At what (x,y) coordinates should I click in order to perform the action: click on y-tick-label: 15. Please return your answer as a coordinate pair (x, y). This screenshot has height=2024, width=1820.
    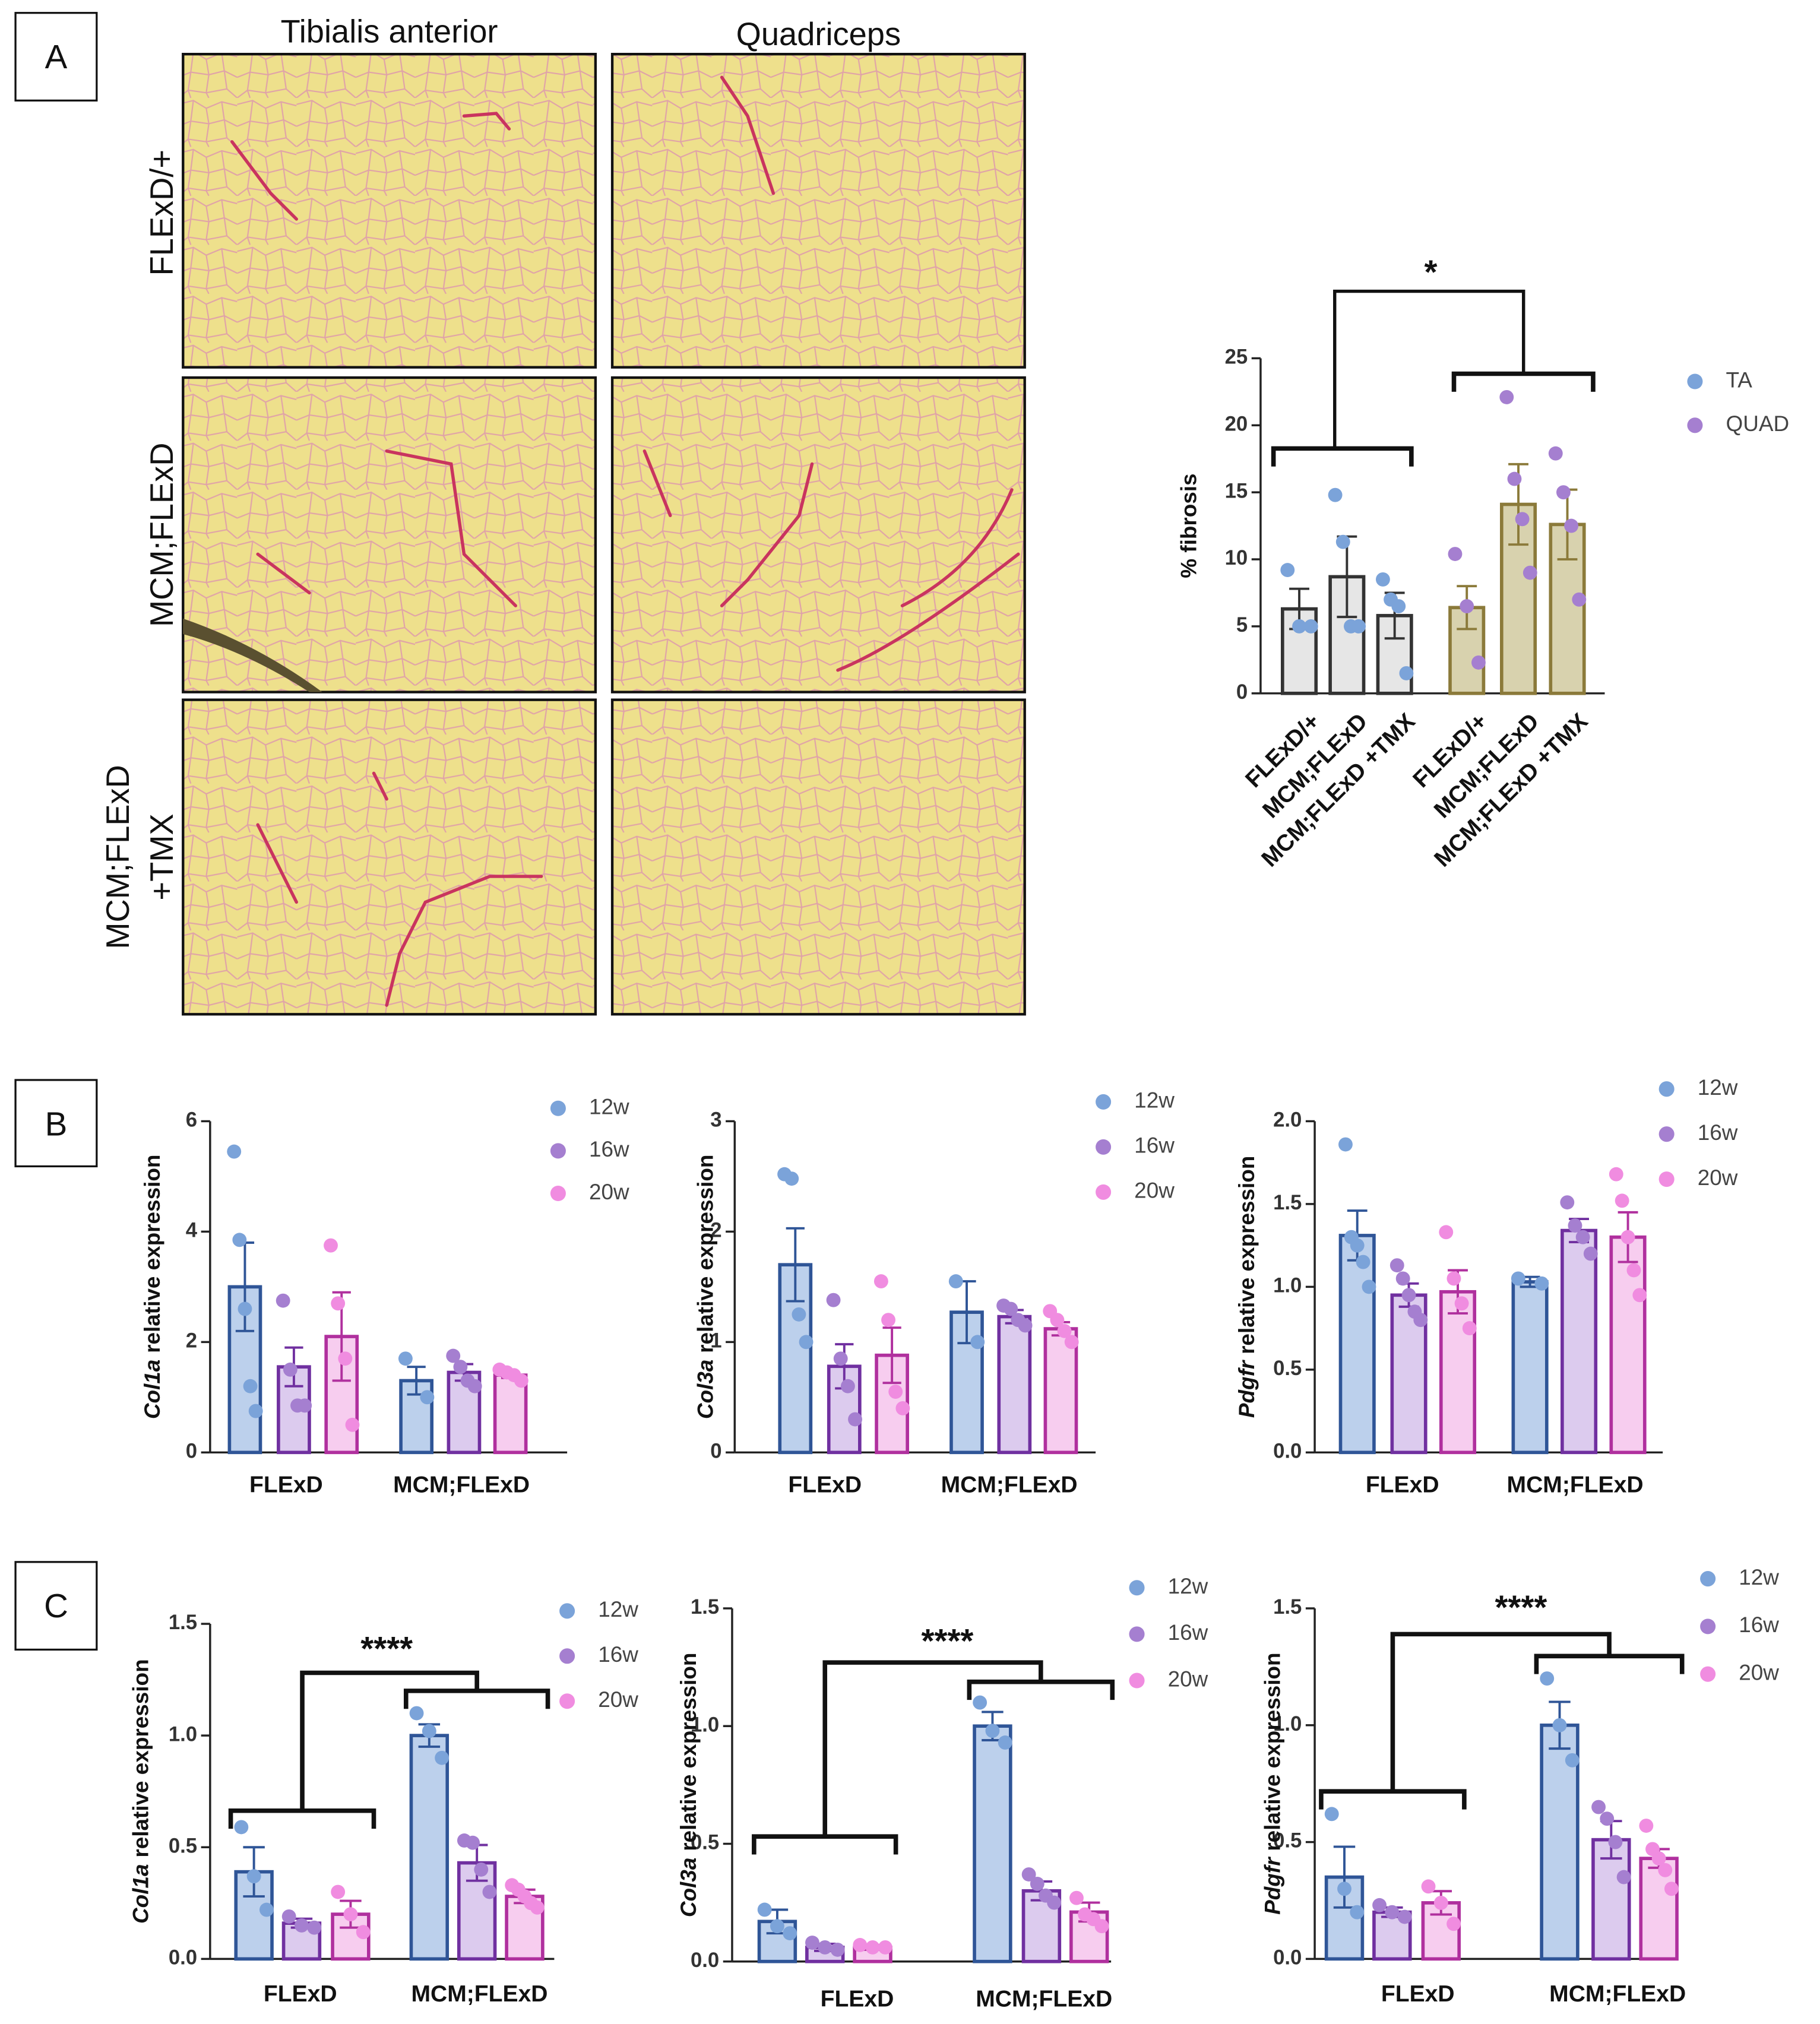
    Looking at the image, I should click on (1236, 491).